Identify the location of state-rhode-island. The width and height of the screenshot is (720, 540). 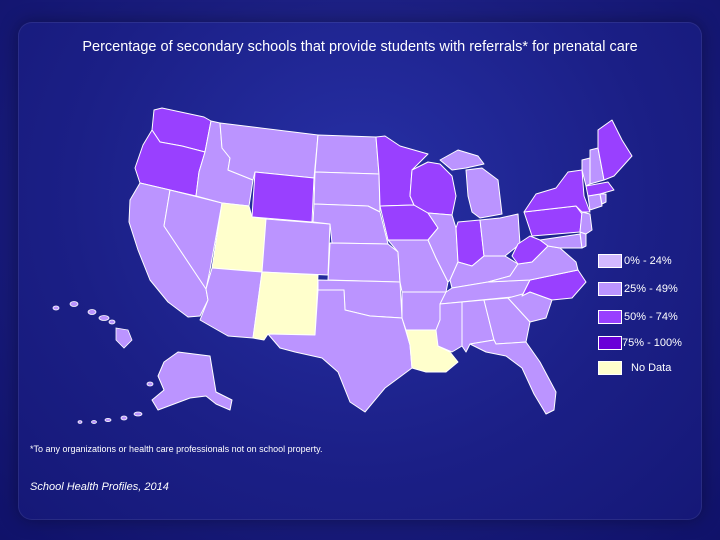
(603, 199).